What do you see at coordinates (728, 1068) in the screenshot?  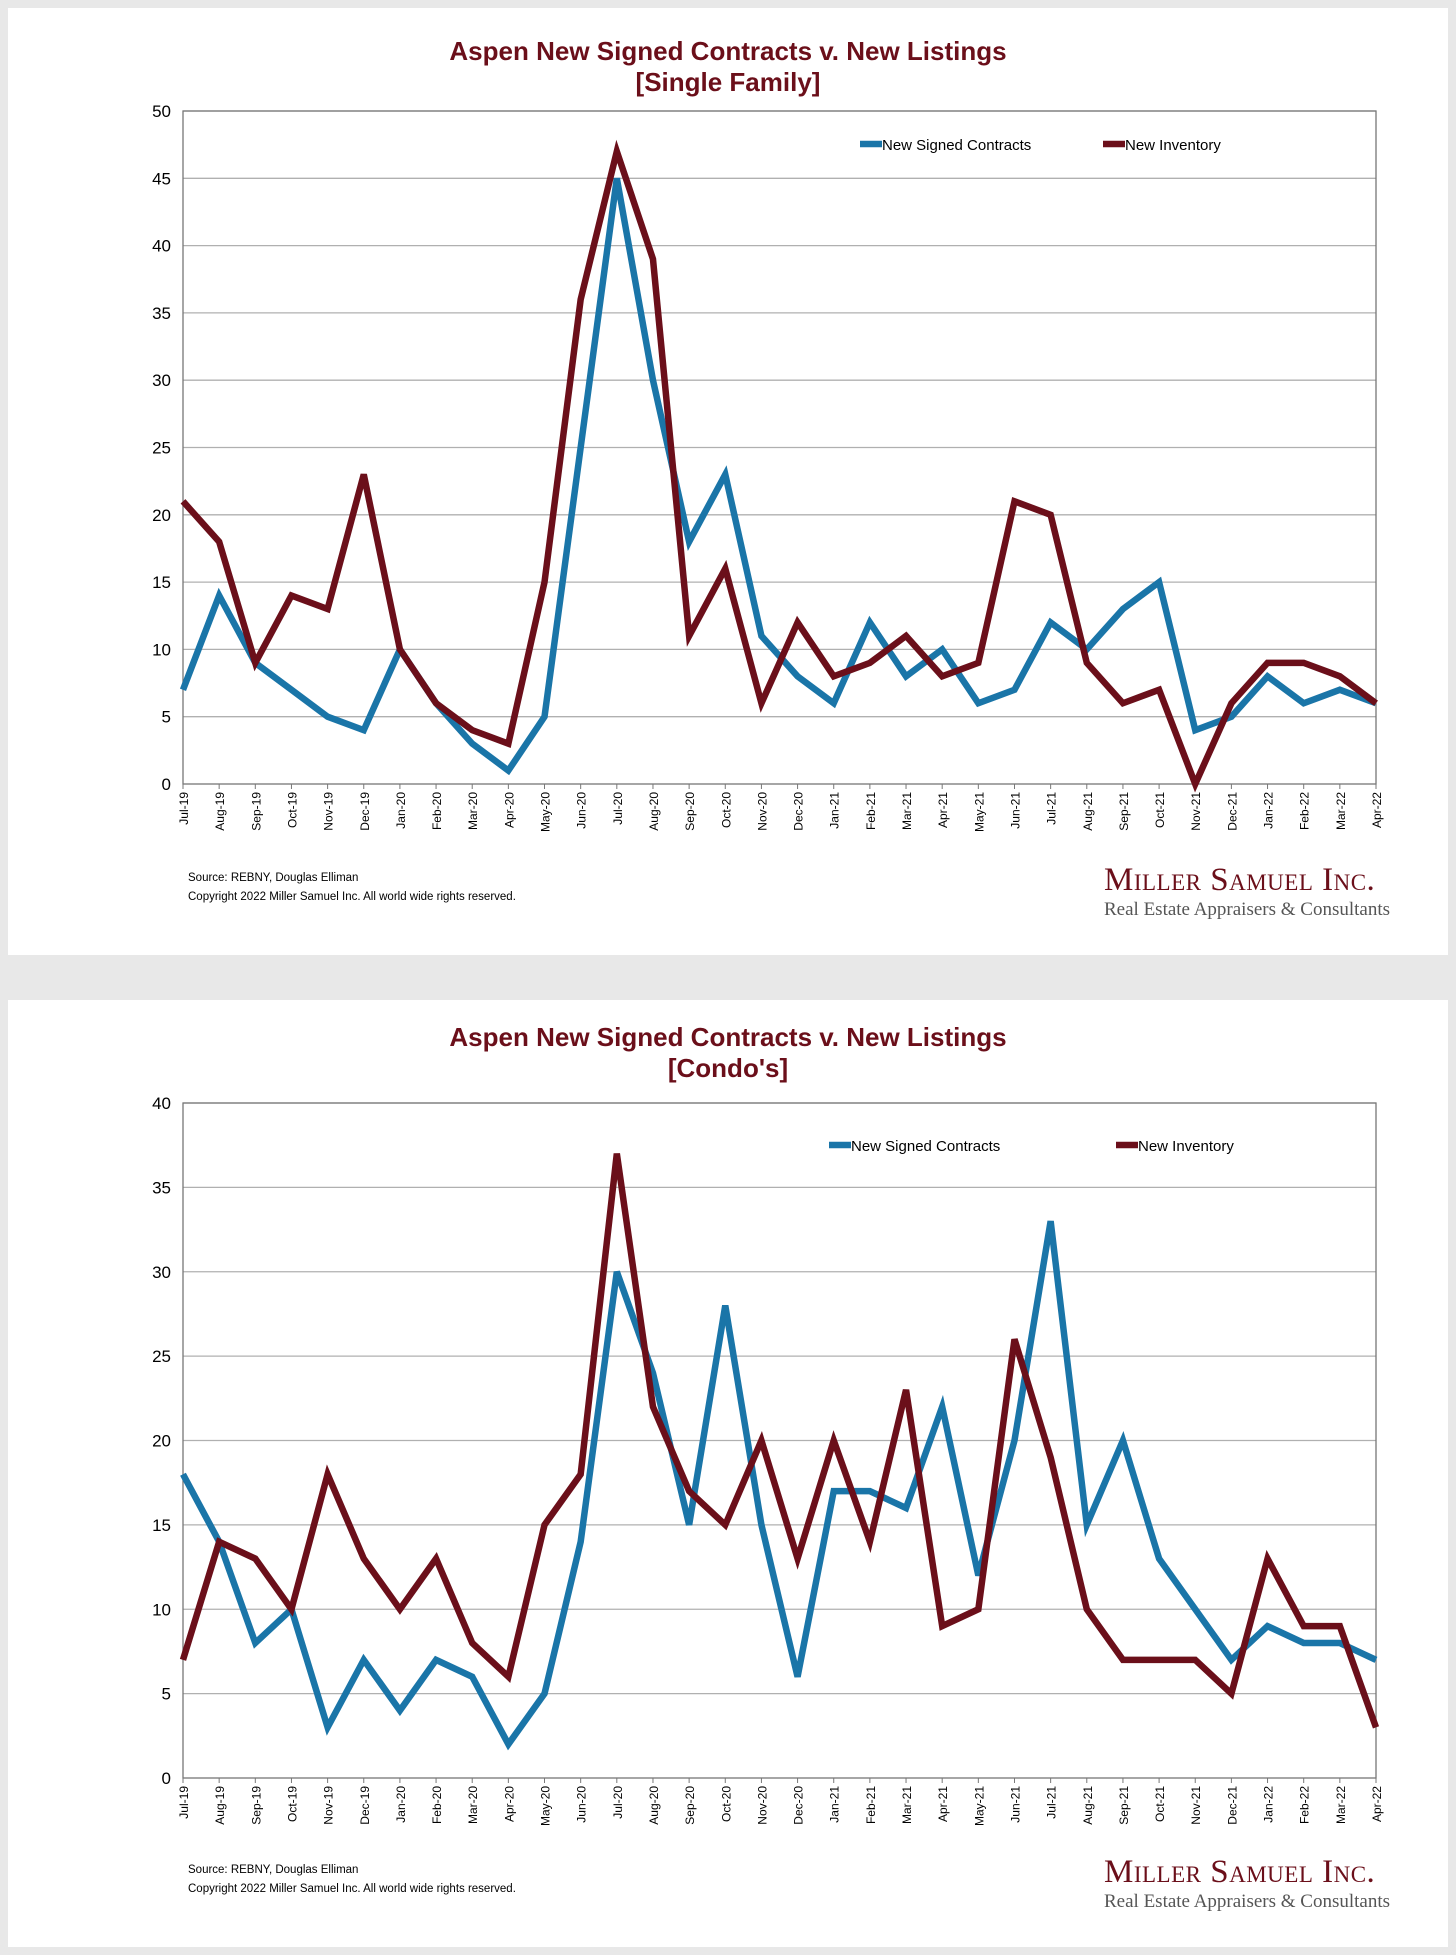 I see `title-line-2: [Condo's]` at bounding box center [728, 1068].